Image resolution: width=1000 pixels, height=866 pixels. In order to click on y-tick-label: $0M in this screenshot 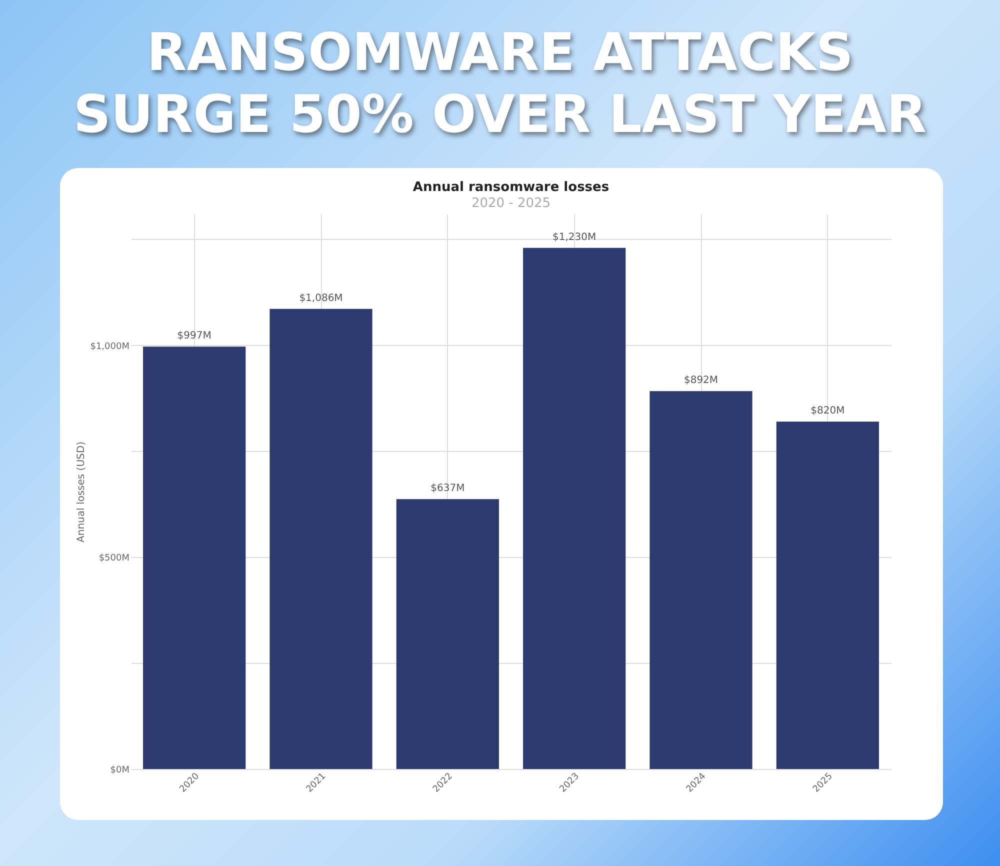, I will do `click(120, 771)`.